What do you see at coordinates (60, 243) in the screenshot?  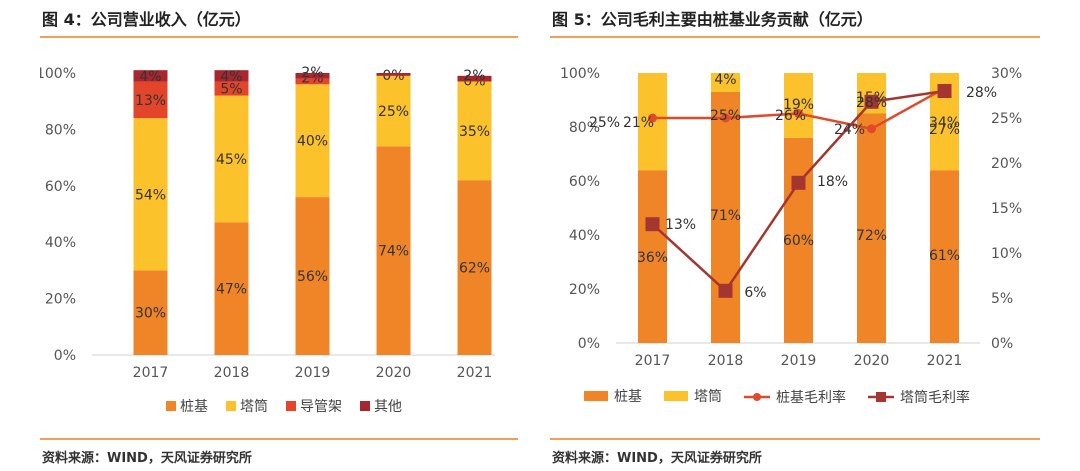 I see `y-tick-label: 40%` at bounding box center [60, 243].